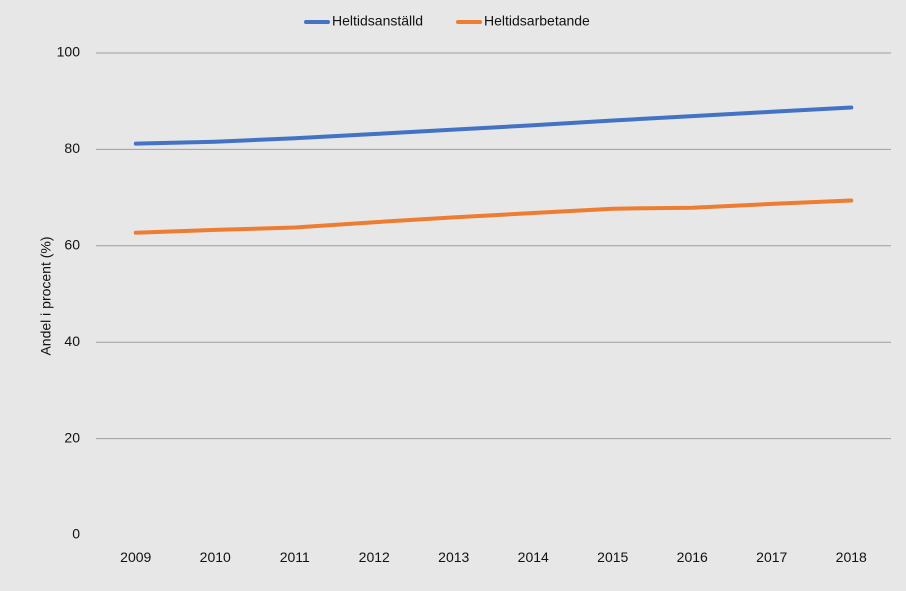 The image size is (906, 591). I want to click on legend: Heltidsanställd Heltidsarbetande, so click(447, 21).